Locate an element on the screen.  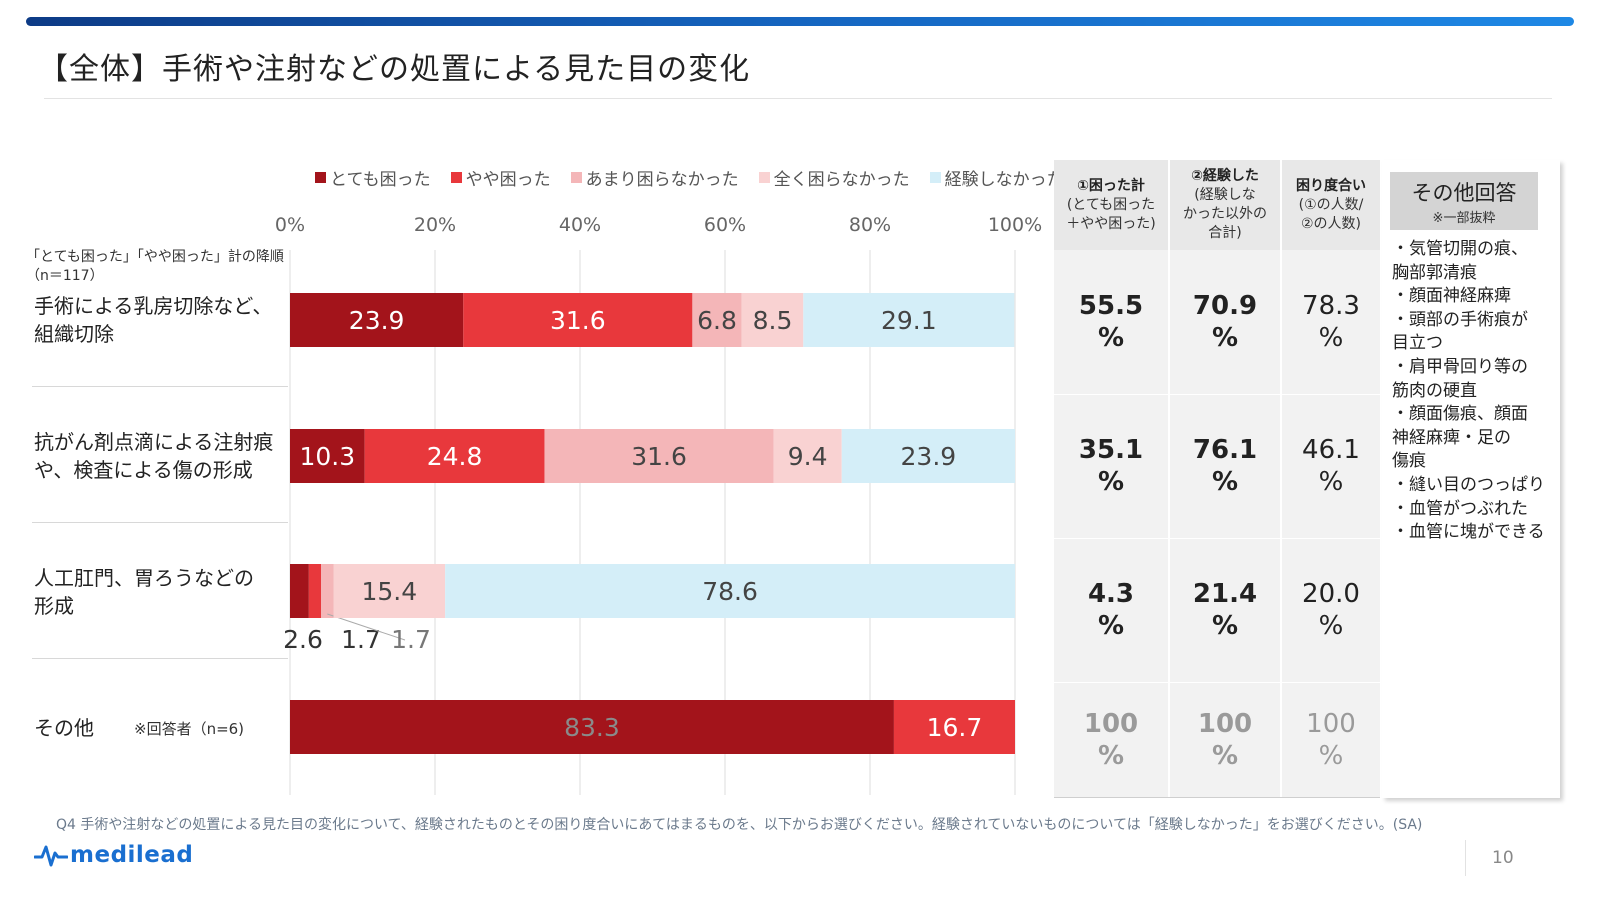
category-label: 手術による乳房切除など、 組織切除 is located at coordinates (153, 320).